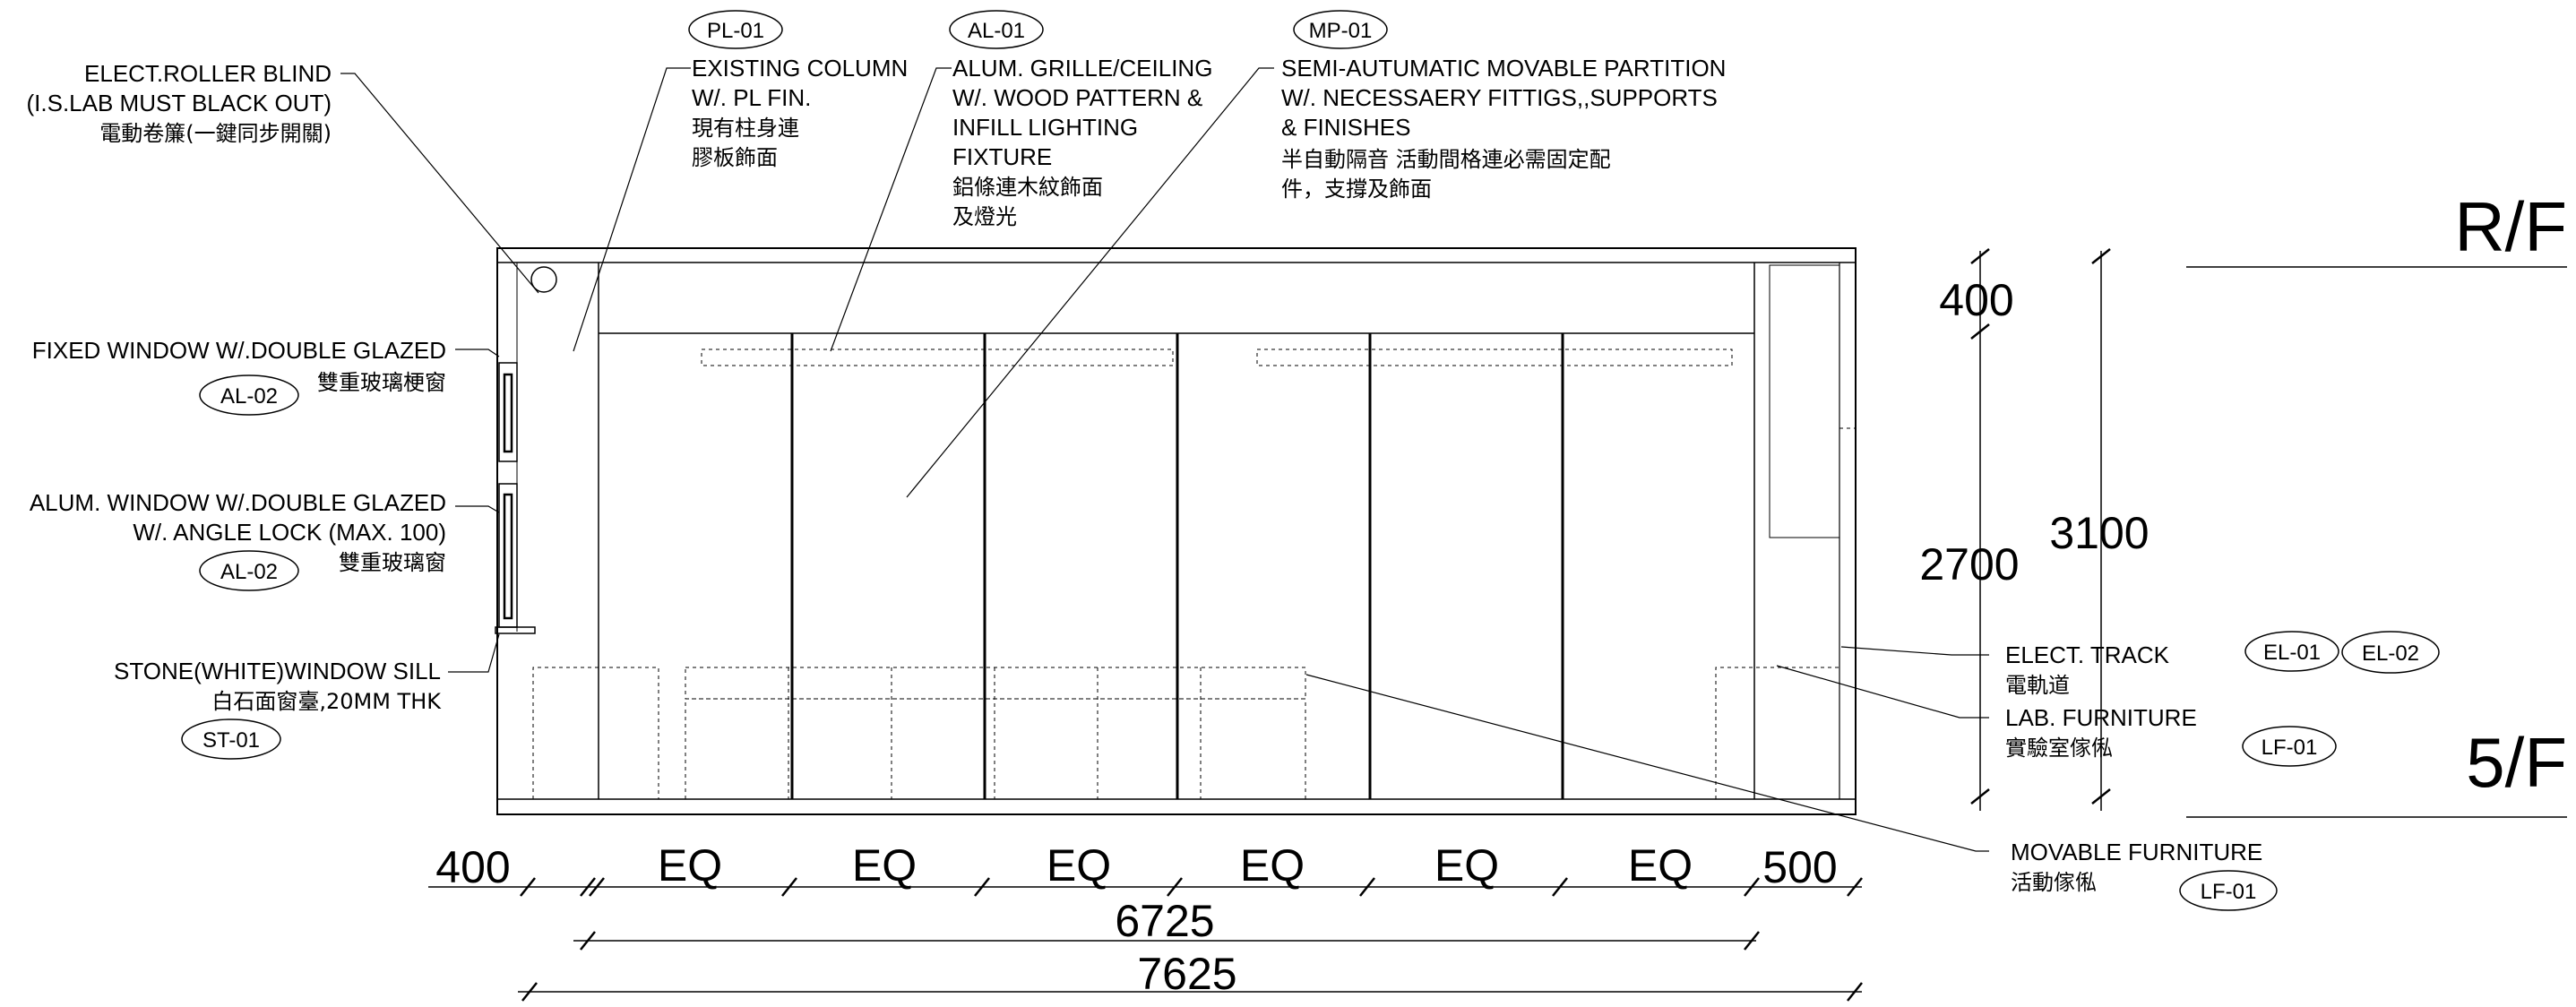 The width and height of the screenshot is (2576, 1007). What do you see at coordinates (1045, 128) in the screenshot?
I see `grille-label-en3: INFILL LIGHTING` at bounding box center [1045, 128].